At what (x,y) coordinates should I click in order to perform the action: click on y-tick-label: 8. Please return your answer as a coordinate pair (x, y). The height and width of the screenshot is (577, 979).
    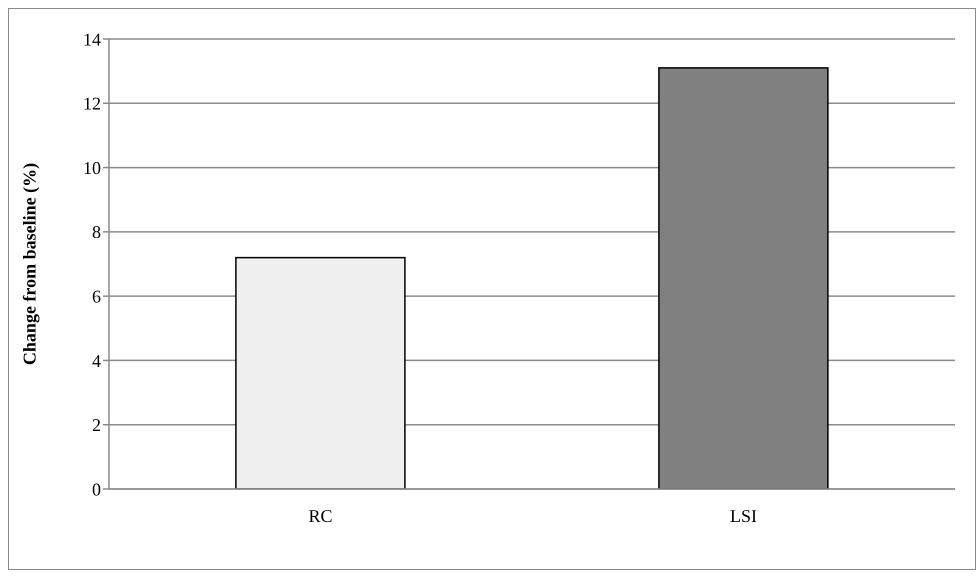
    Looking at the image, I should click on (96, 232).